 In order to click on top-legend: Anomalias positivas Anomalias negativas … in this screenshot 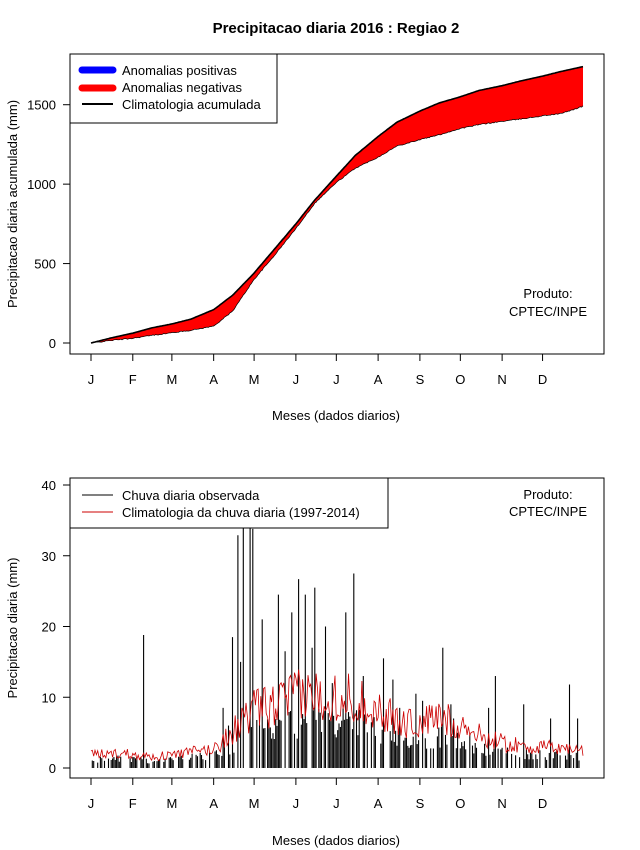, I will do `click(173, 88)`.